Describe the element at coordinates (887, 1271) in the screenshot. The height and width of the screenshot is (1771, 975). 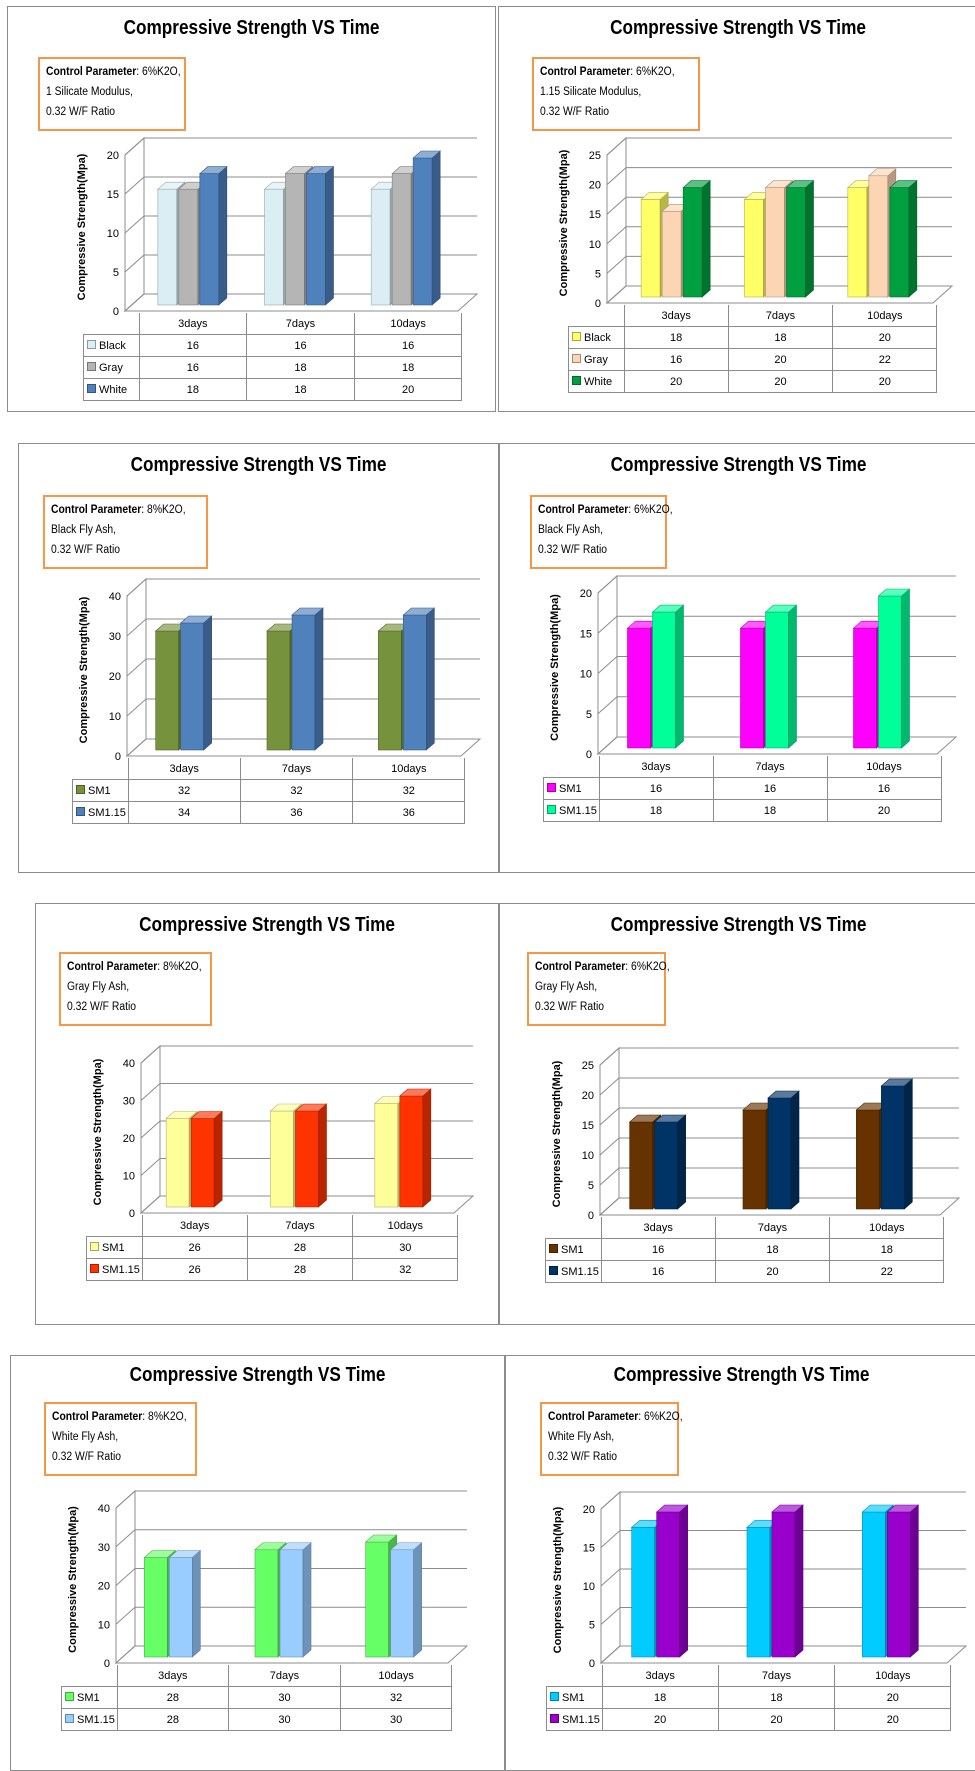
I see `data-label: 22` at that location.